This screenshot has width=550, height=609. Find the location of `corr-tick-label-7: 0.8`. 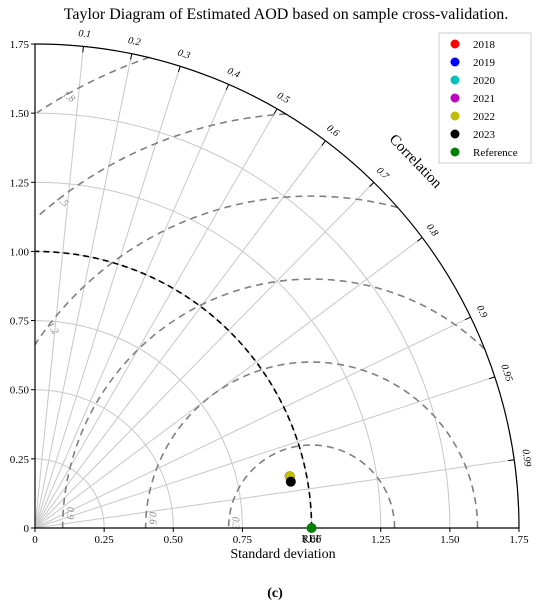

corr-tick-label-7: 0.8 is located at coordinates (432, 230).